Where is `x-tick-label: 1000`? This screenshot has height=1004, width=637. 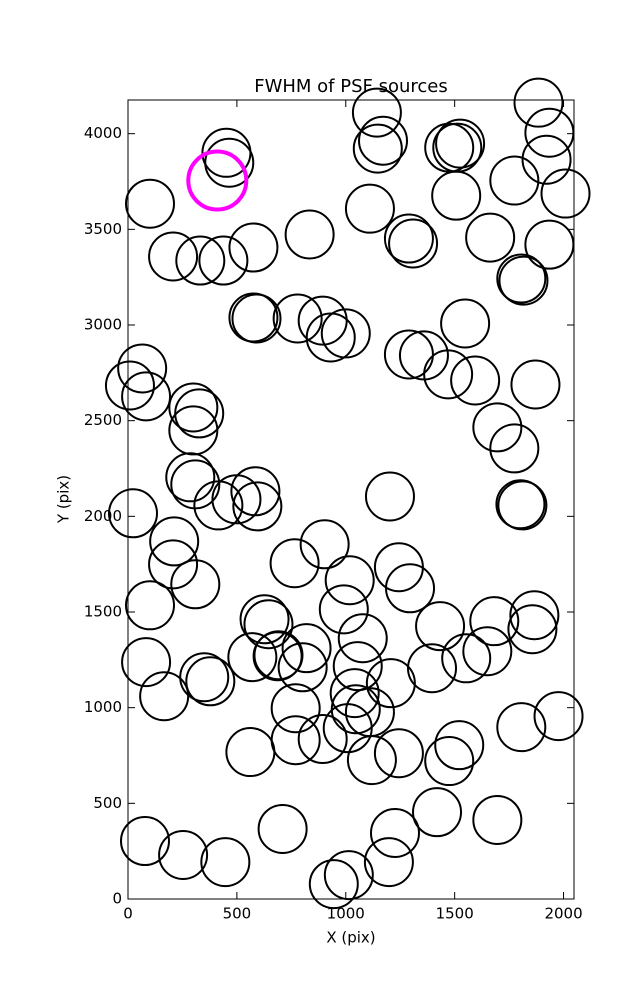 x-tick-label: 1000 is located at coordinates (346, 914).